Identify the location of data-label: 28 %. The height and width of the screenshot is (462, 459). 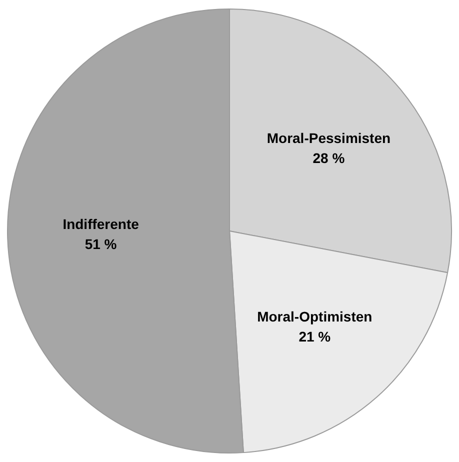
(329, 158).